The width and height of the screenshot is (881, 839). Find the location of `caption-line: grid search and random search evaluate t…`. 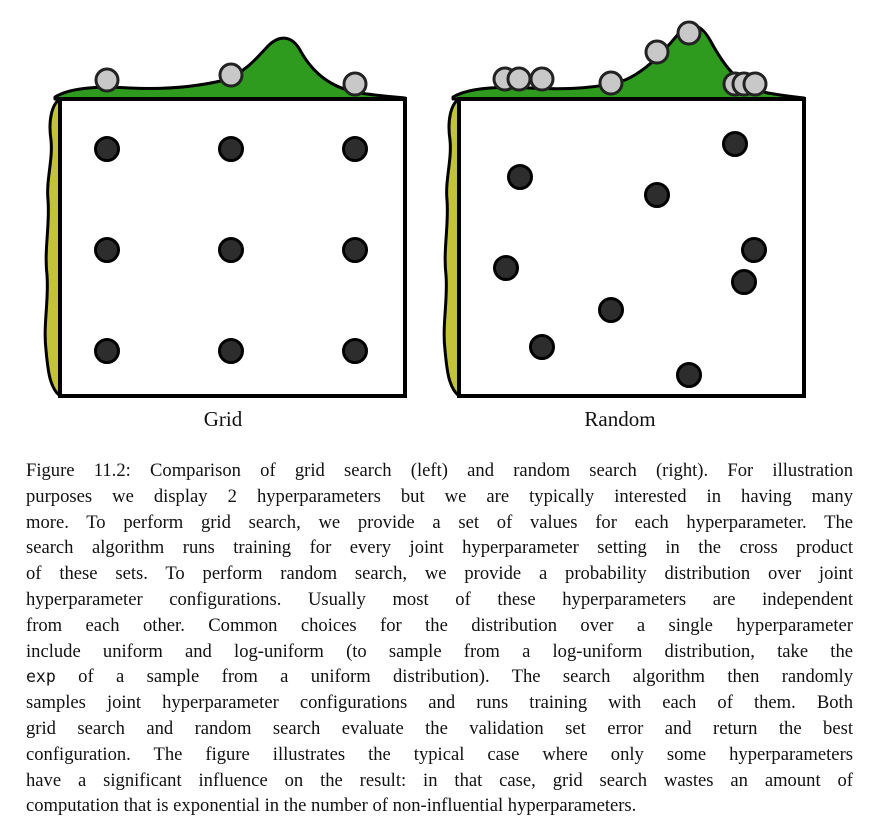

caption-line: grid search and random search evaluate t… is located at coordinates (439, 728).